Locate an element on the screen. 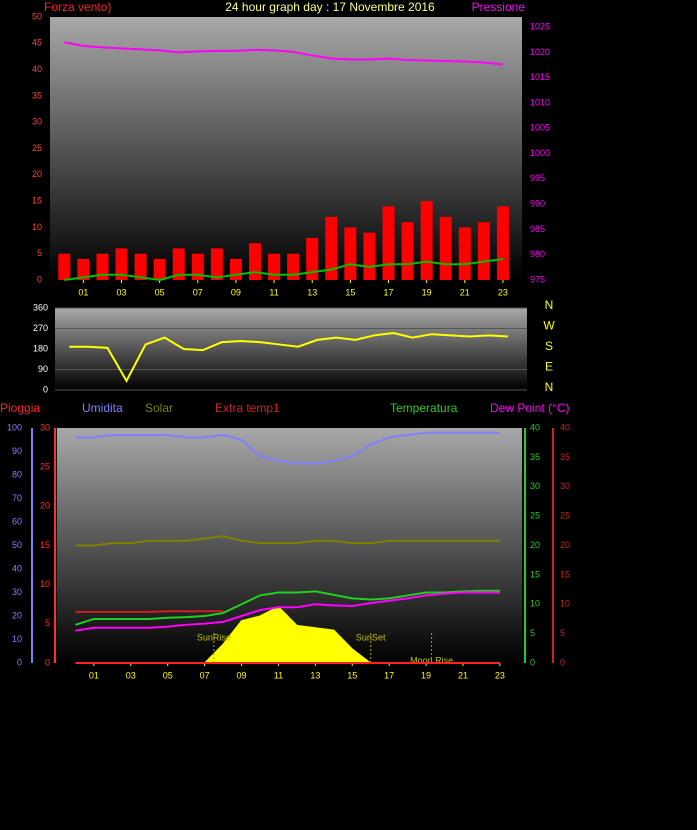 The height and width of the screenshot is (830, 697). y-tick-label: 45 is located at coordinates (37, 43).